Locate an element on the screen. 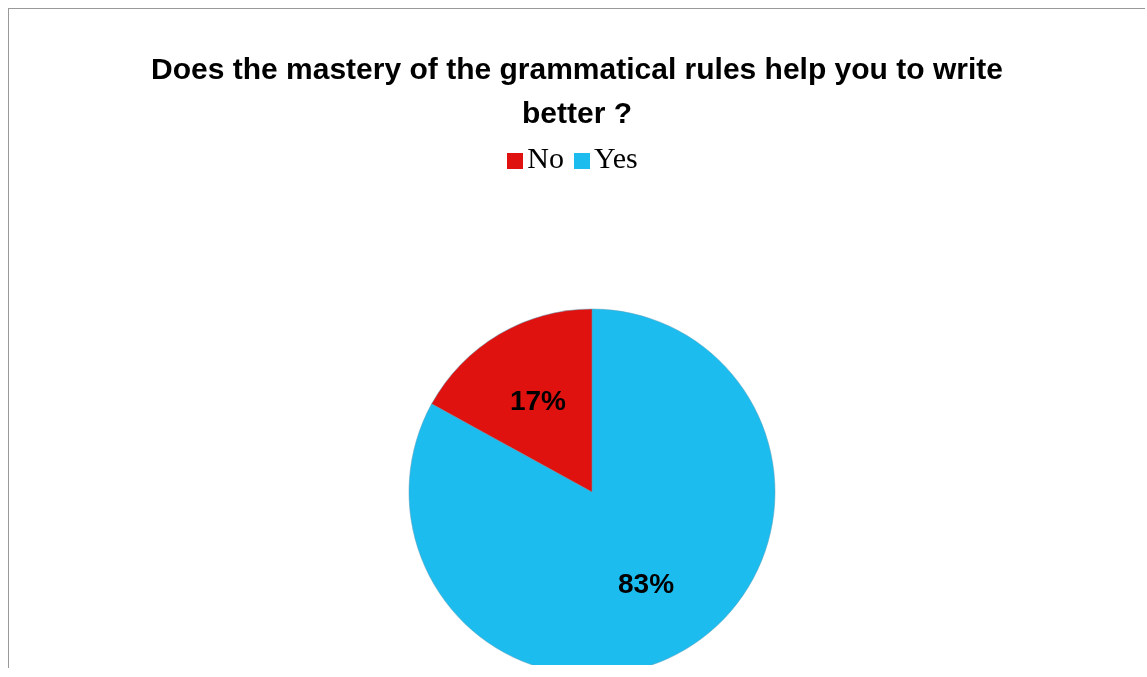 The image size is (1147, 677). legend-label: Yes is located at coordinates (616, 157).